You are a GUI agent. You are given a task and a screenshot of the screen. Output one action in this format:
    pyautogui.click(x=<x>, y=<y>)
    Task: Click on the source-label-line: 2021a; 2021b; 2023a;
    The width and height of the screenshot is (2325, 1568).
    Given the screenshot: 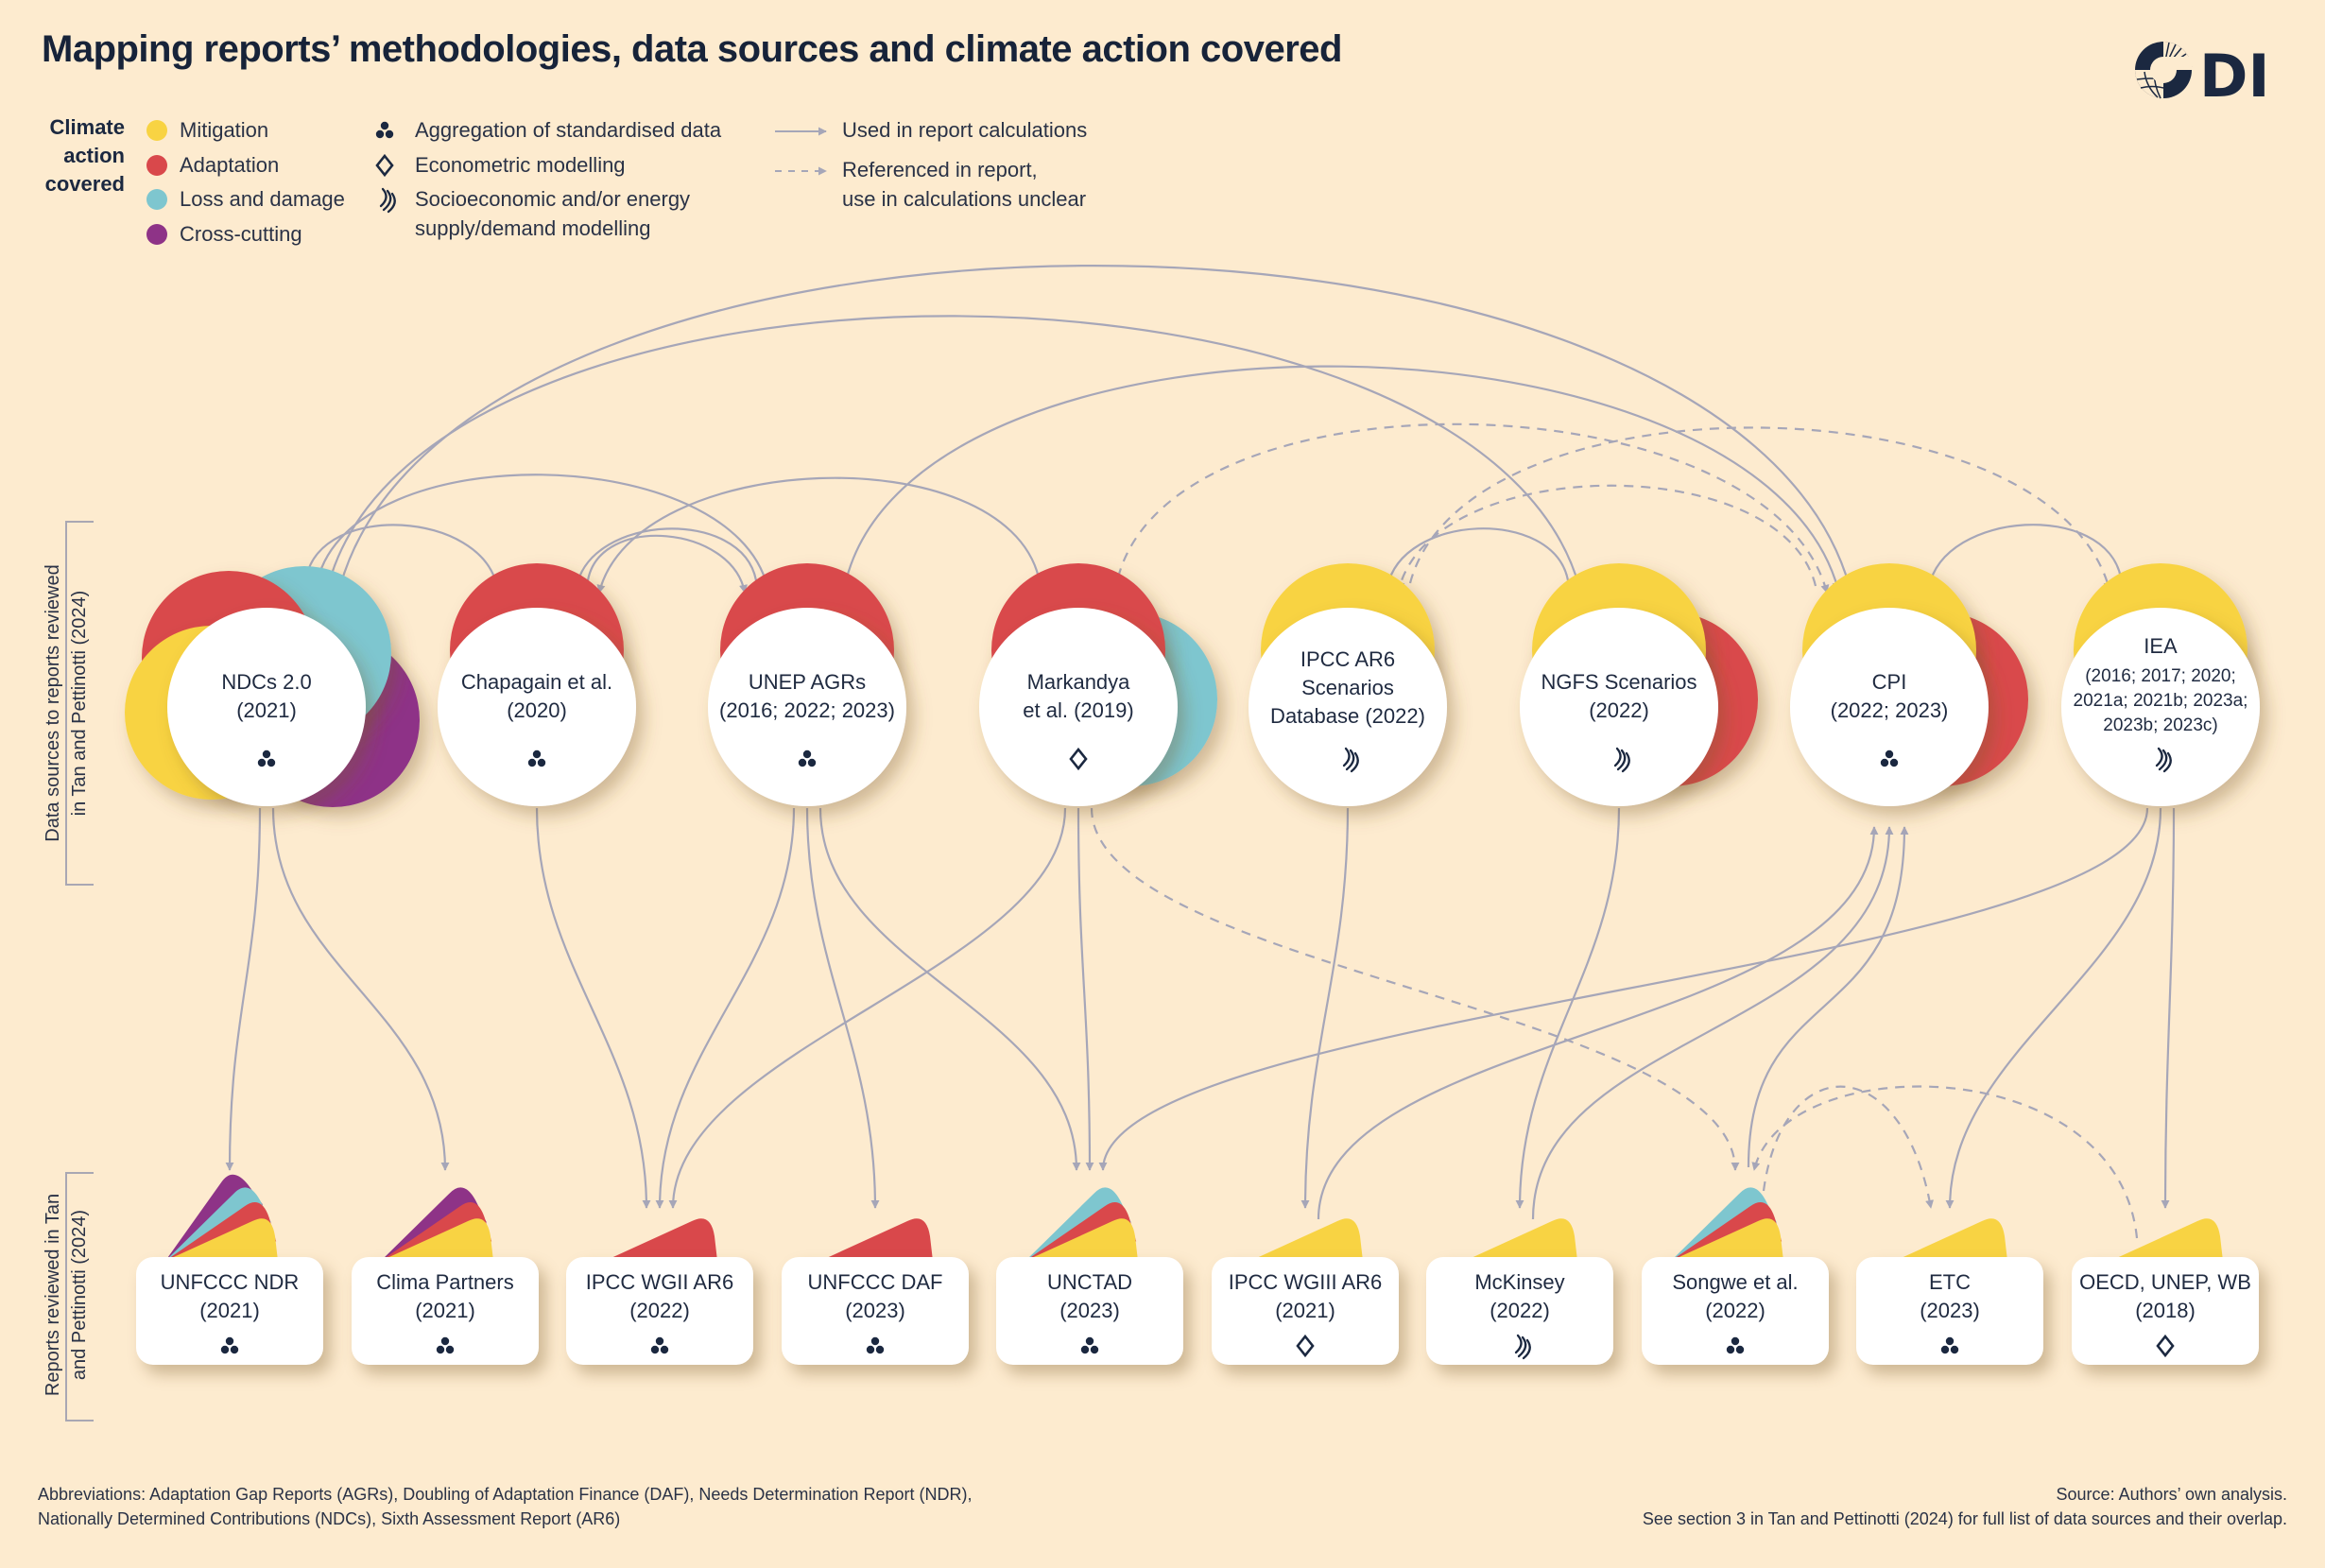 What is the action you would take?
    pyautogui.click(x=2160, y=701)
    